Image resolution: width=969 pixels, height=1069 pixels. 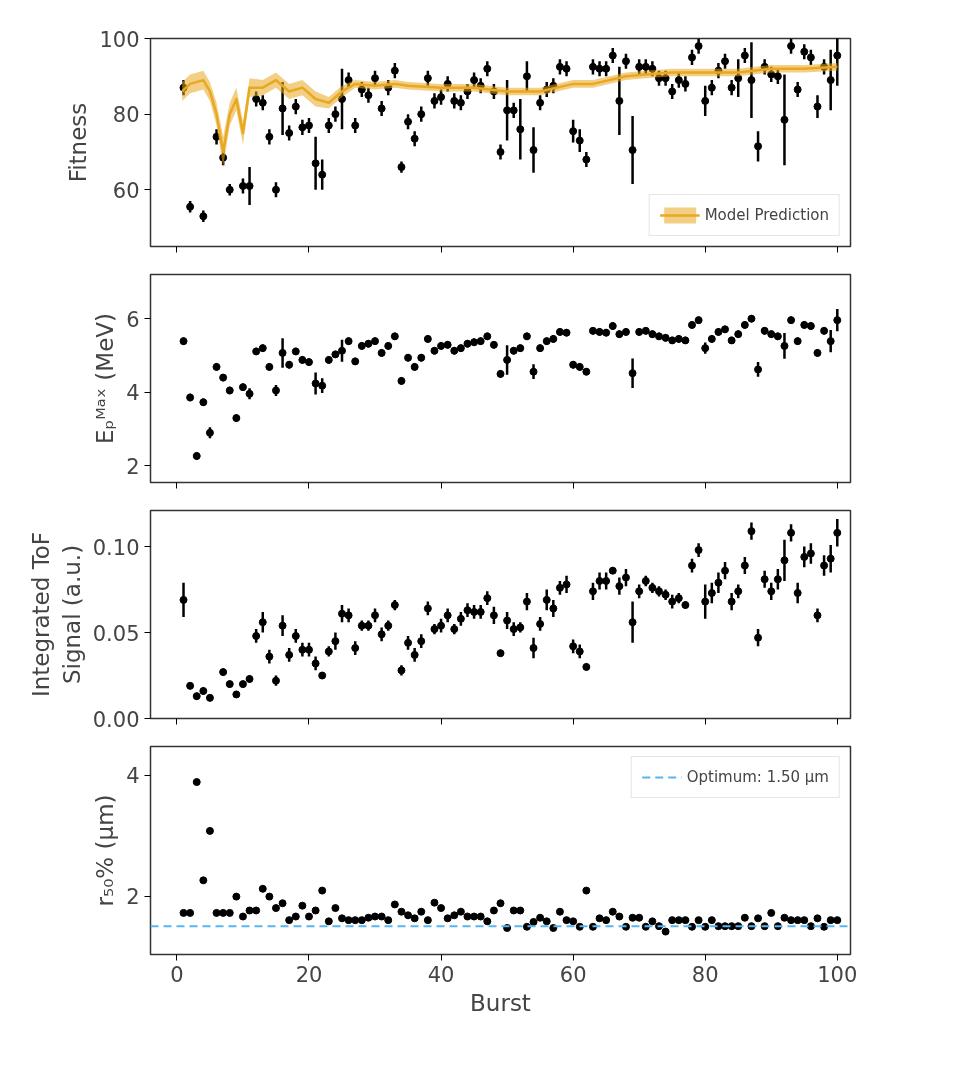 What do you see at coordinates (500, 1002) in the screenshot?
I see `x-axis-title: Burst` at bounding box center [500, 1002].